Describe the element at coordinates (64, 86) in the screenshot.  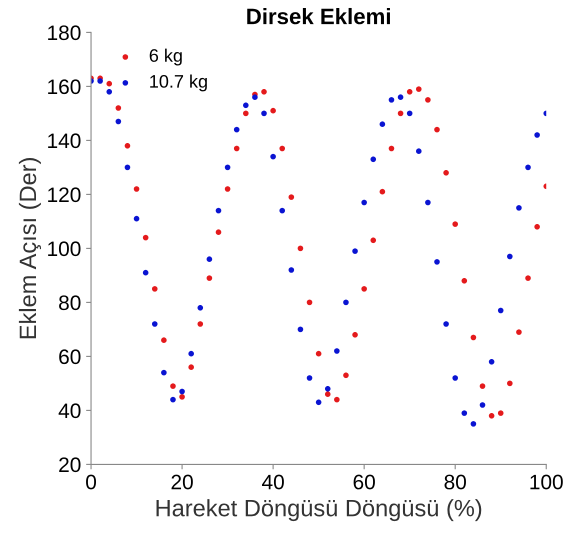
I see `y-tick-label: 160` at that location.